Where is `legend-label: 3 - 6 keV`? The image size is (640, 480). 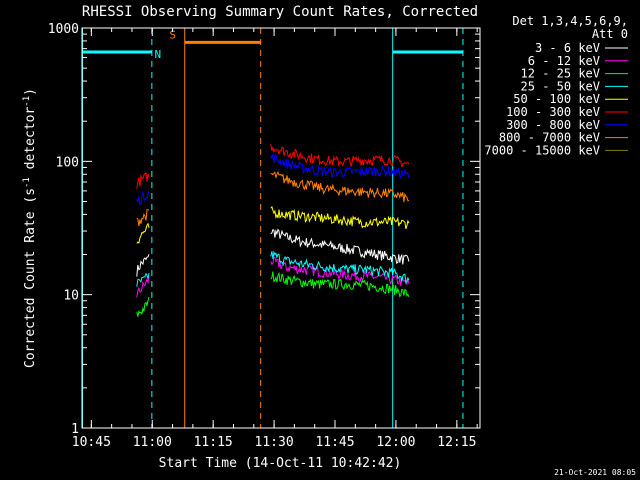
legend-label: 3 - 6 keV is located at coordinates (567, 48).